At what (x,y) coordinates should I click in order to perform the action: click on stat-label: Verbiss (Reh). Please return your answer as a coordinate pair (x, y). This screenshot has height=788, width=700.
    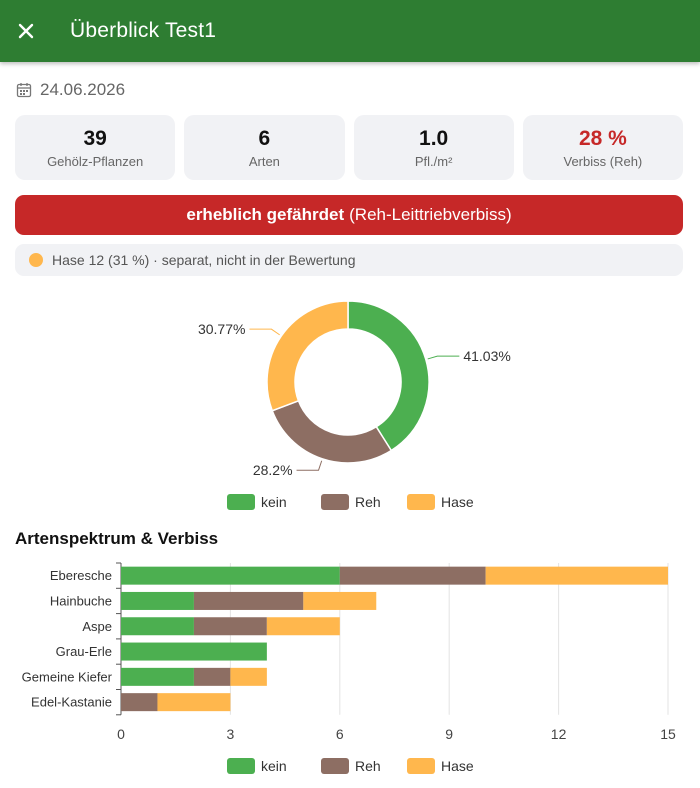
    Looking at the image, I should click on (603, 161).